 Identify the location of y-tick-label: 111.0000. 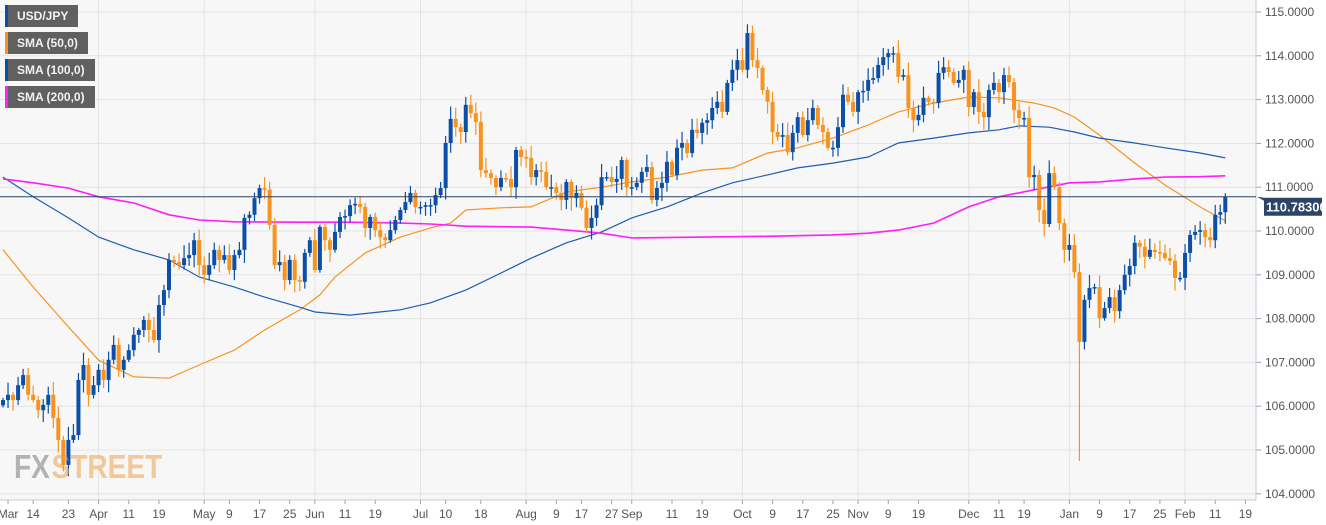
(1289, 187).